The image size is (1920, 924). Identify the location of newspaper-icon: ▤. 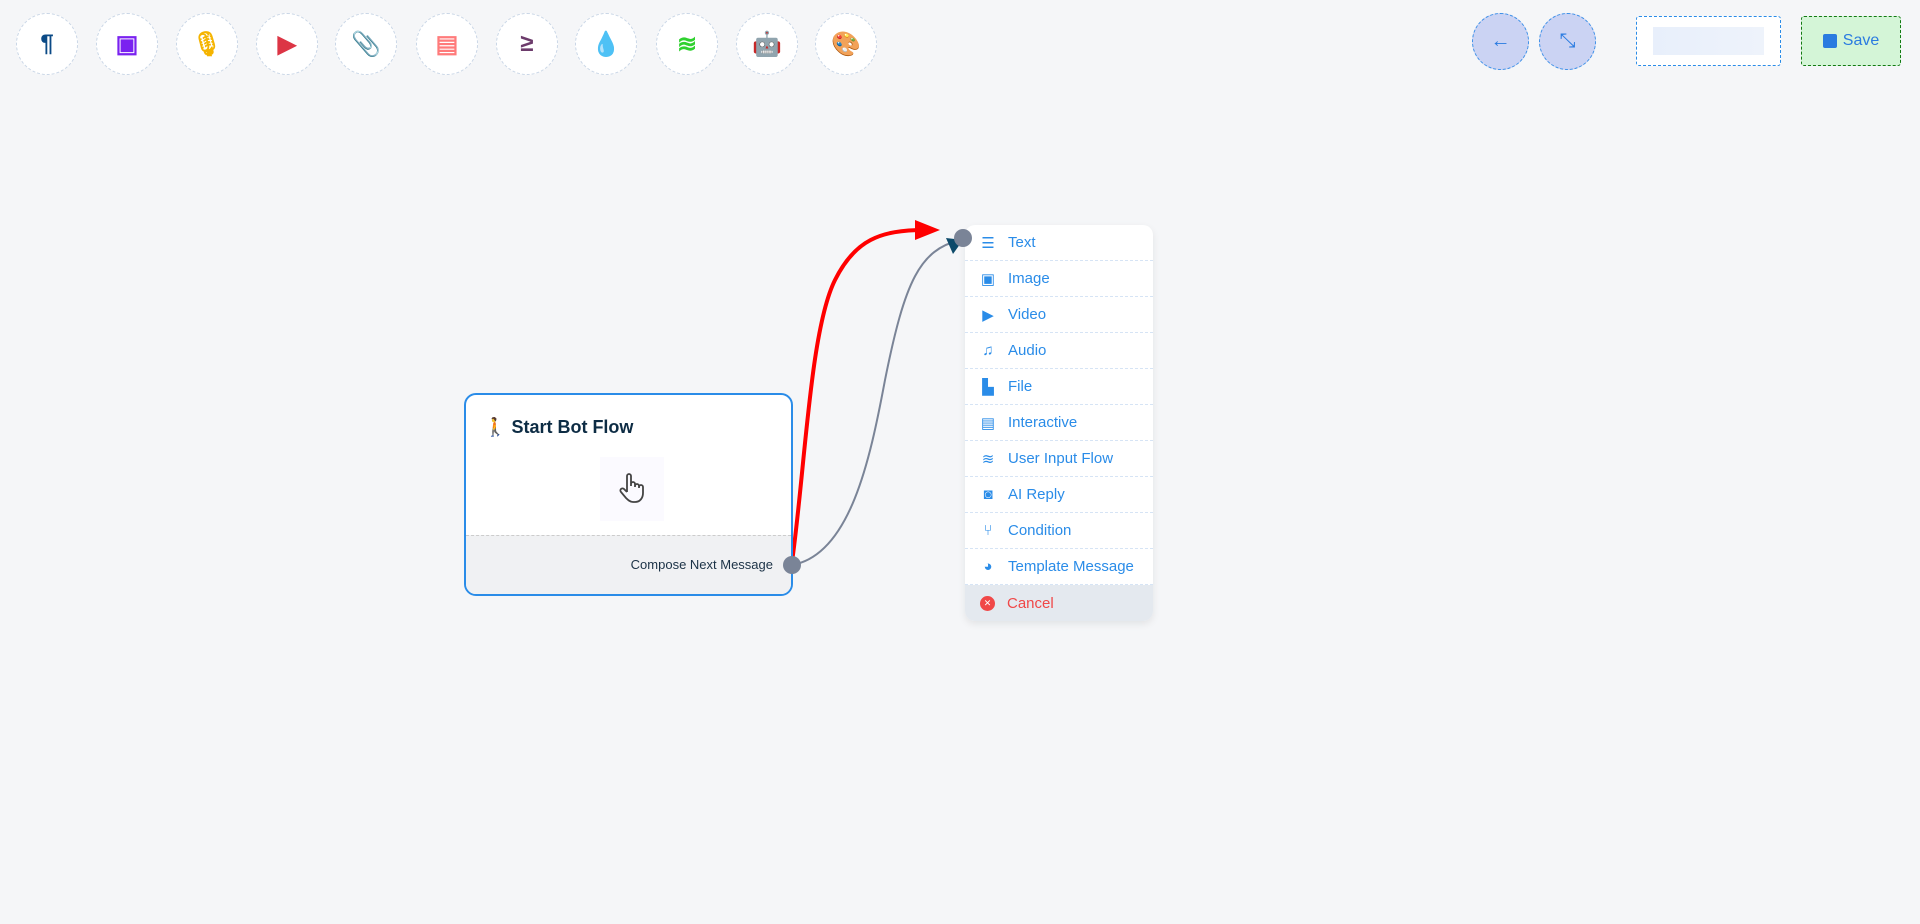
(447, 44).